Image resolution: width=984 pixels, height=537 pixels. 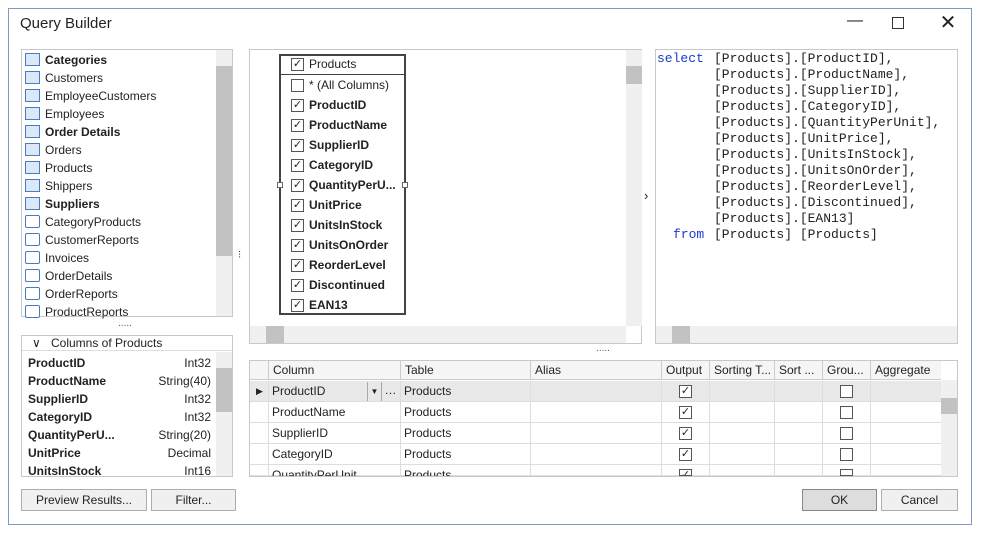 What do you see at coordinates (646, 195) in the screenshot?
I see `expand-arrow: ›` at bounding box center [646, 195].